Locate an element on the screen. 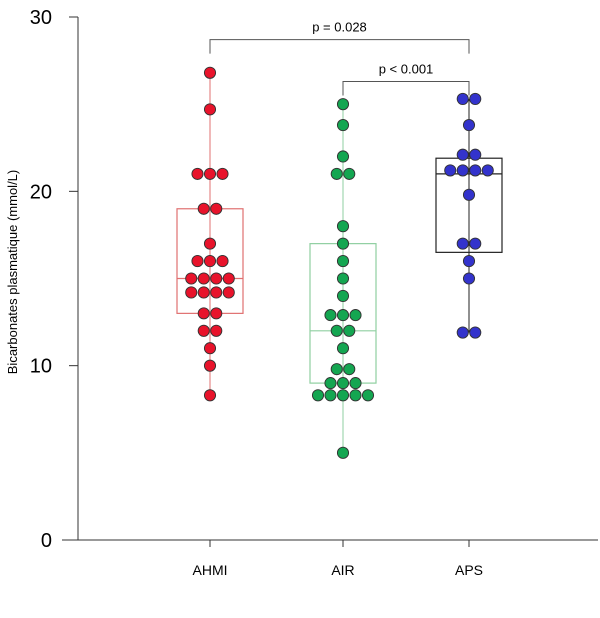 This screenshot has height=618, width=600. y-tick-label: 30 is located at coordinates (41, 18).